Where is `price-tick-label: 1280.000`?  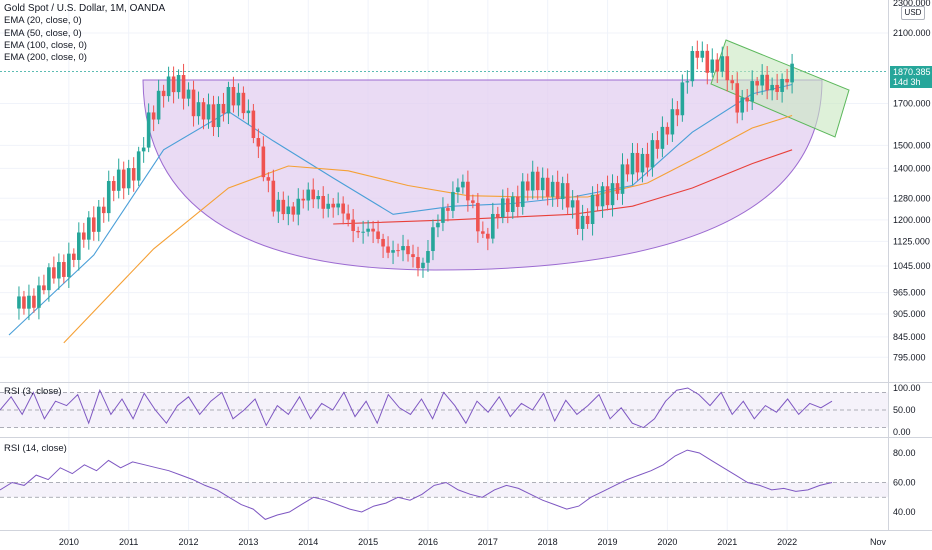
price-tick-label: 1280.000 is located at coordinates (912, 198).